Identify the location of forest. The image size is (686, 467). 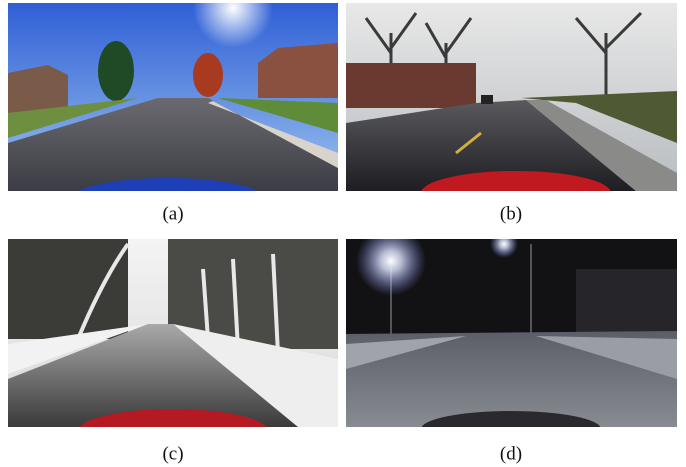
(68, 289).